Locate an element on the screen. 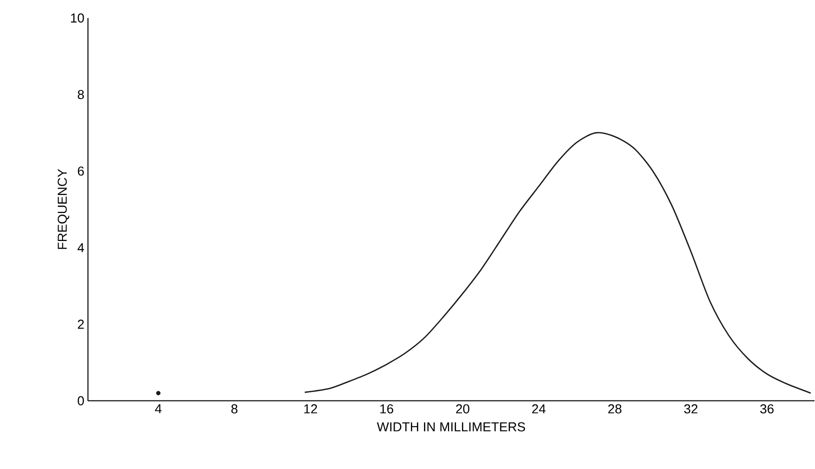 The width and height of the screenshot is (815, 469). y-tick-label: 4 is located at coordinates (81, 247).